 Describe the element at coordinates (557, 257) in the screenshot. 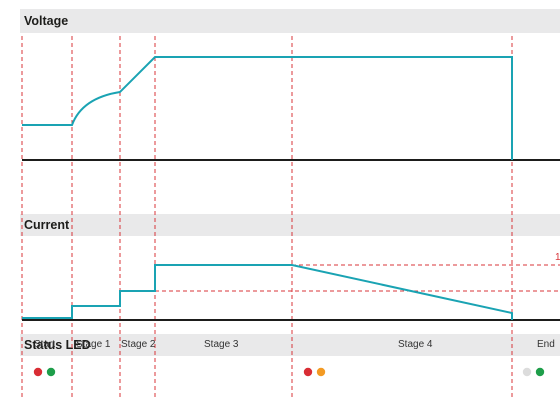

I see `current-reference-label: 1` at that location.